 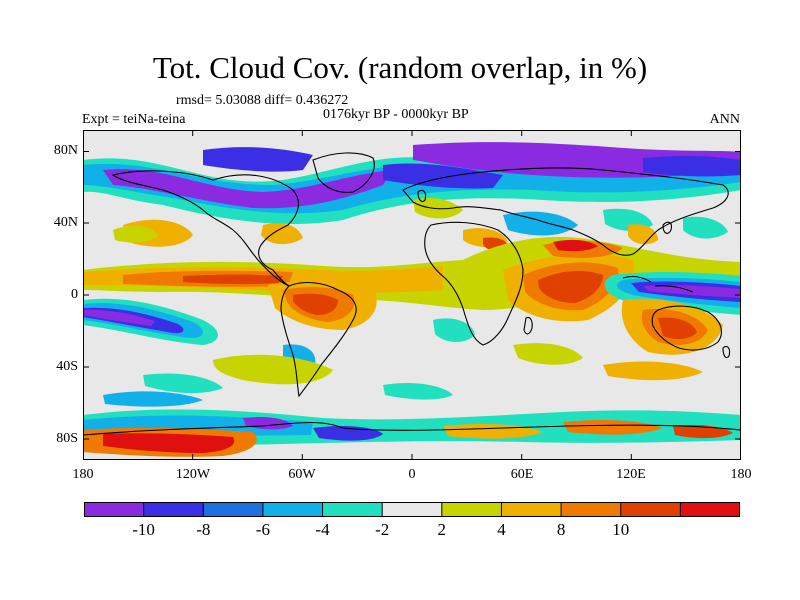 I want to click on coast-uk, so click(x=422, y=196).